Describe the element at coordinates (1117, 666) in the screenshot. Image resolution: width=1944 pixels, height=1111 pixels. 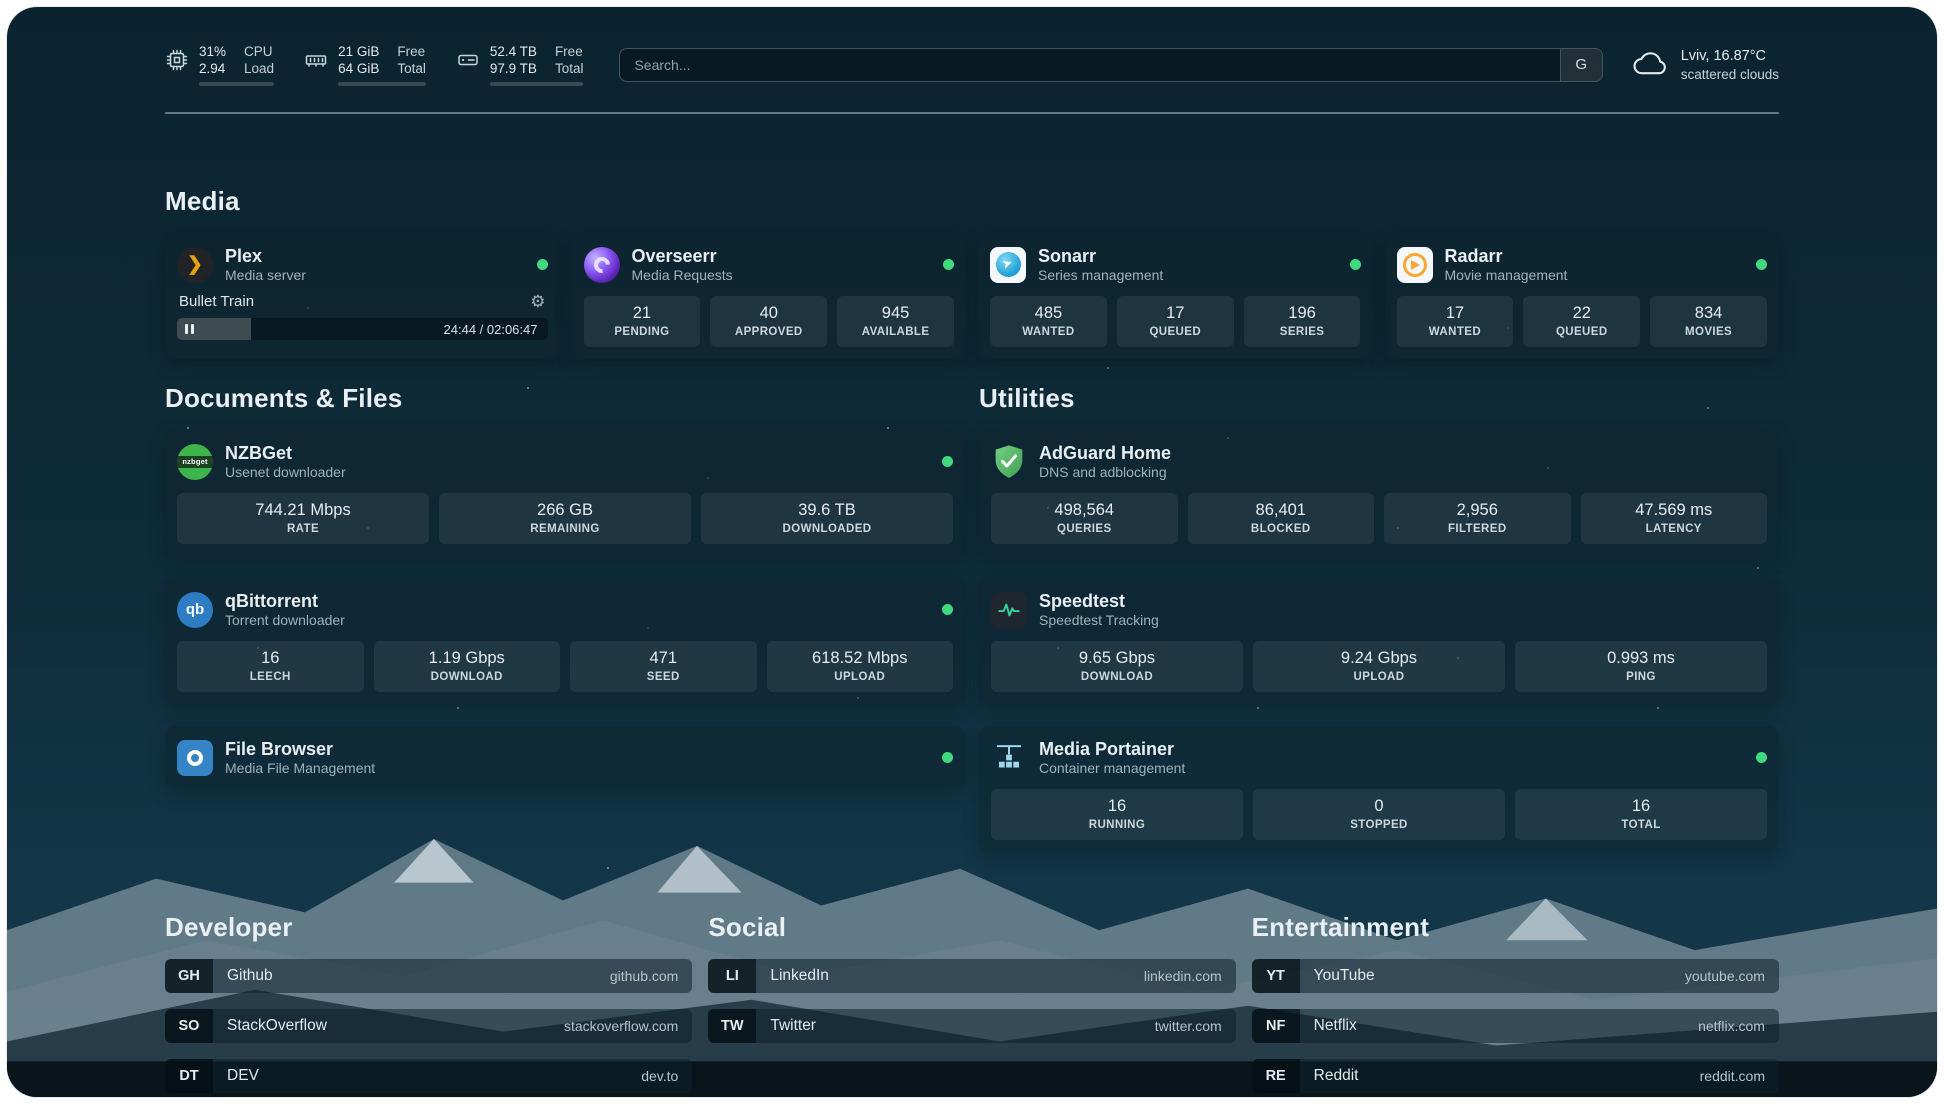
I see `stat-download: 9.65 Gbps DOWNLOAD` at that location.